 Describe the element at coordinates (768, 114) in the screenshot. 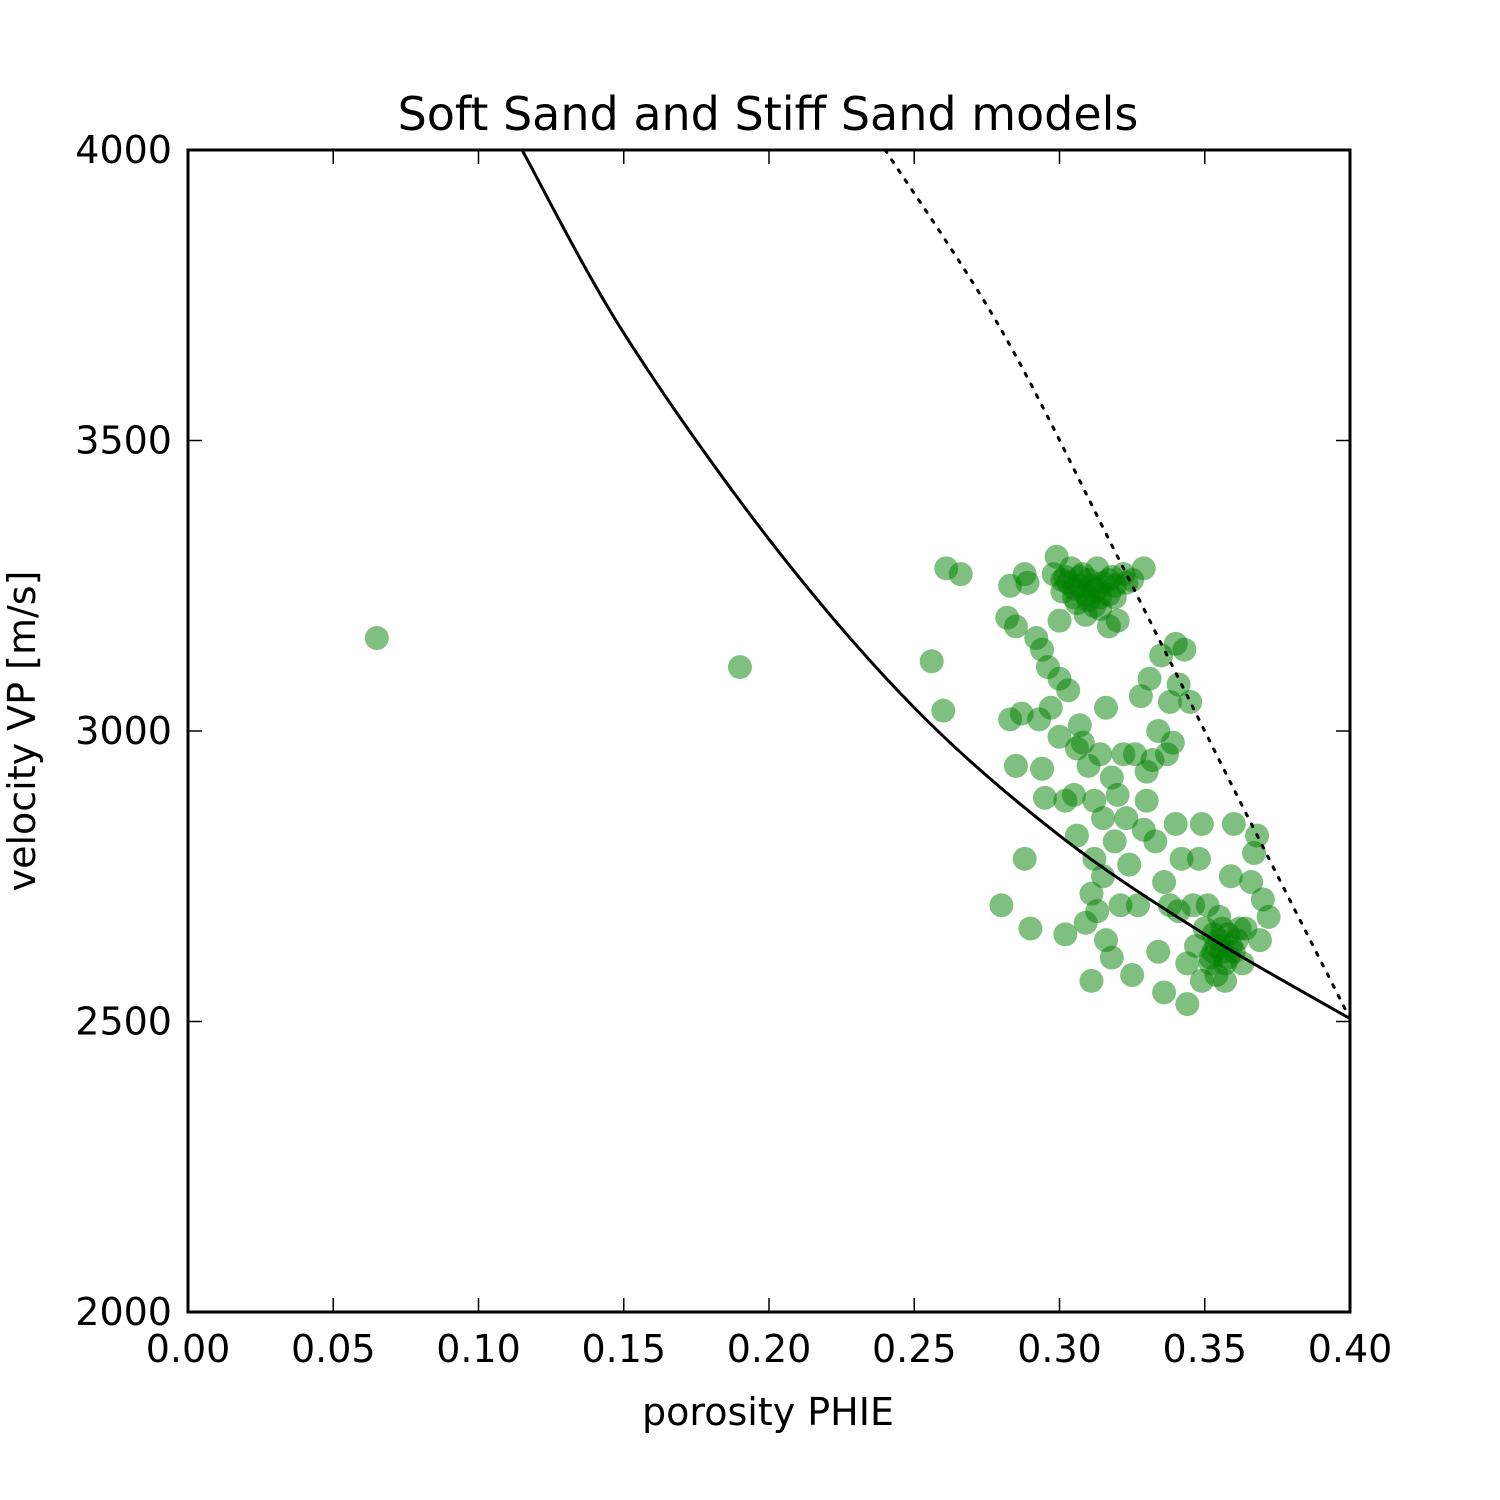

I see `chart-title: Soft Sand and Stiff Sand models` at that location.